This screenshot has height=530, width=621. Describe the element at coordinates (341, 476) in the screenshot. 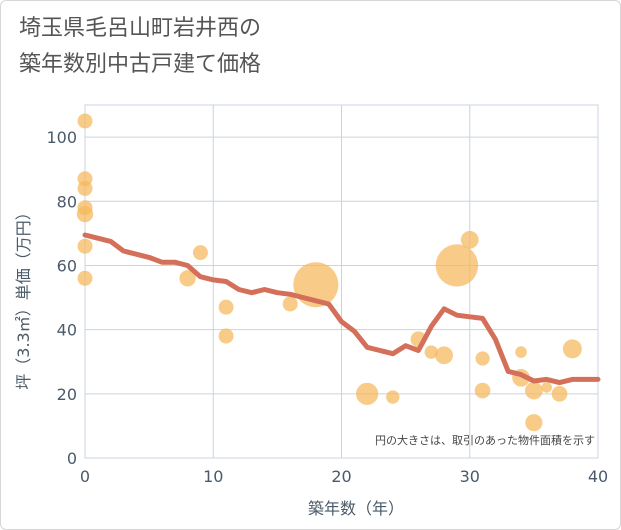

I see `x-tick-label: 20` at that location.